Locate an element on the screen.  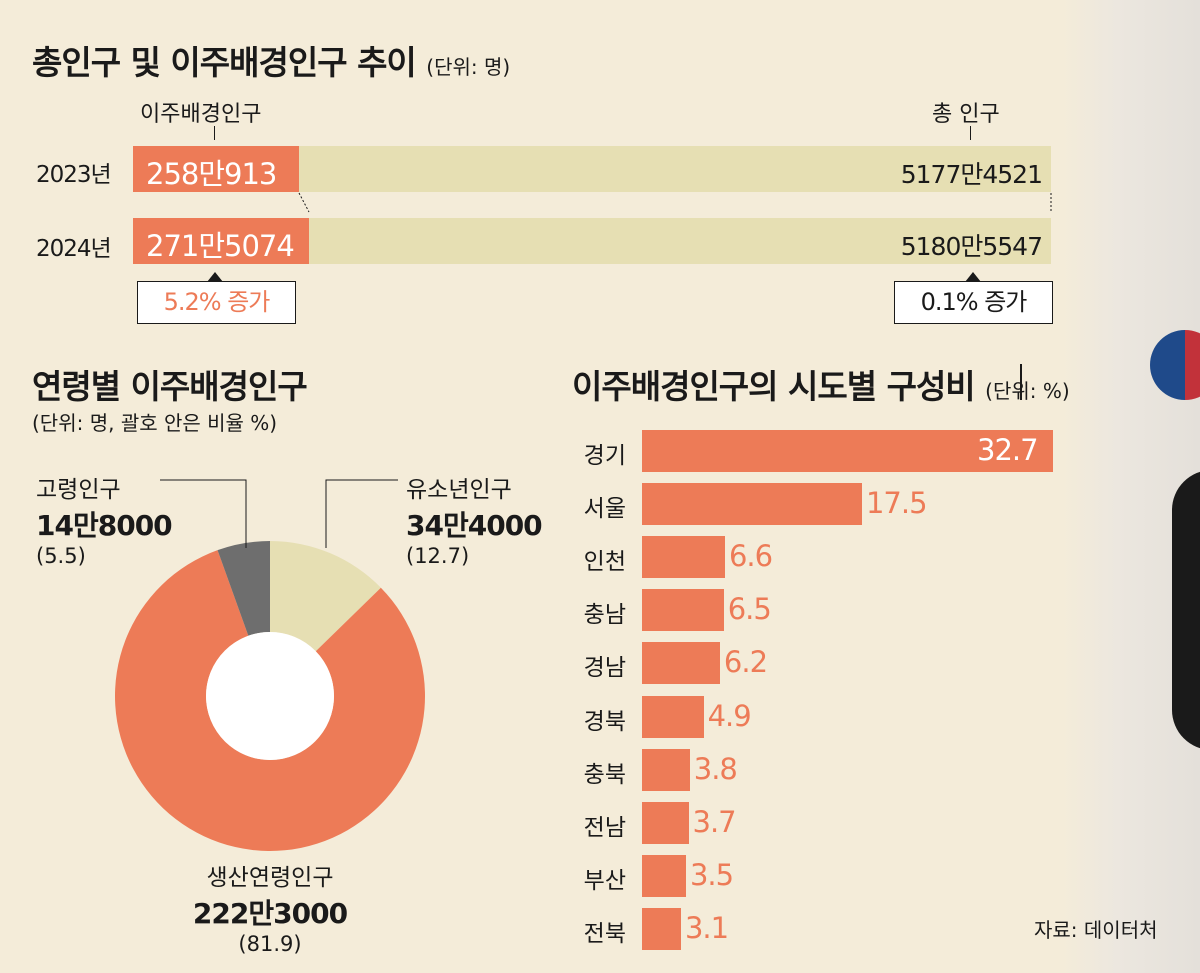
elderly-name: 고령인구 is located at coordinates (78, 490).